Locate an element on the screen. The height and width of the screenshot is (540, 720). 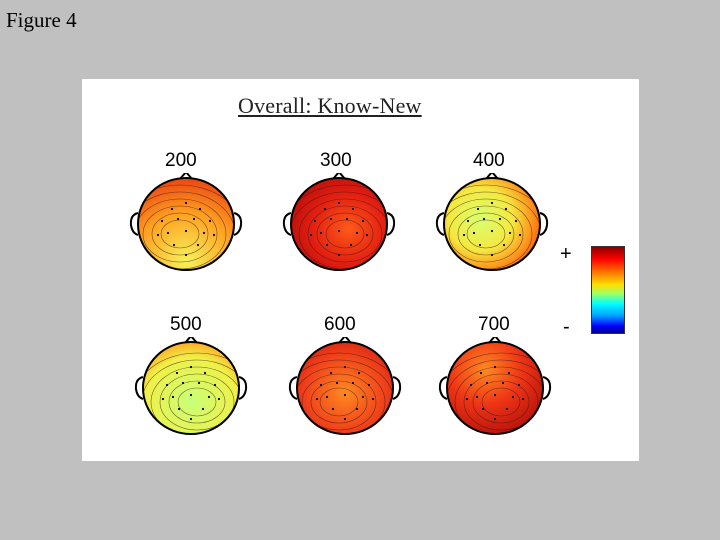
colorbar-minus-label: - is located at coordinates (566, 327).